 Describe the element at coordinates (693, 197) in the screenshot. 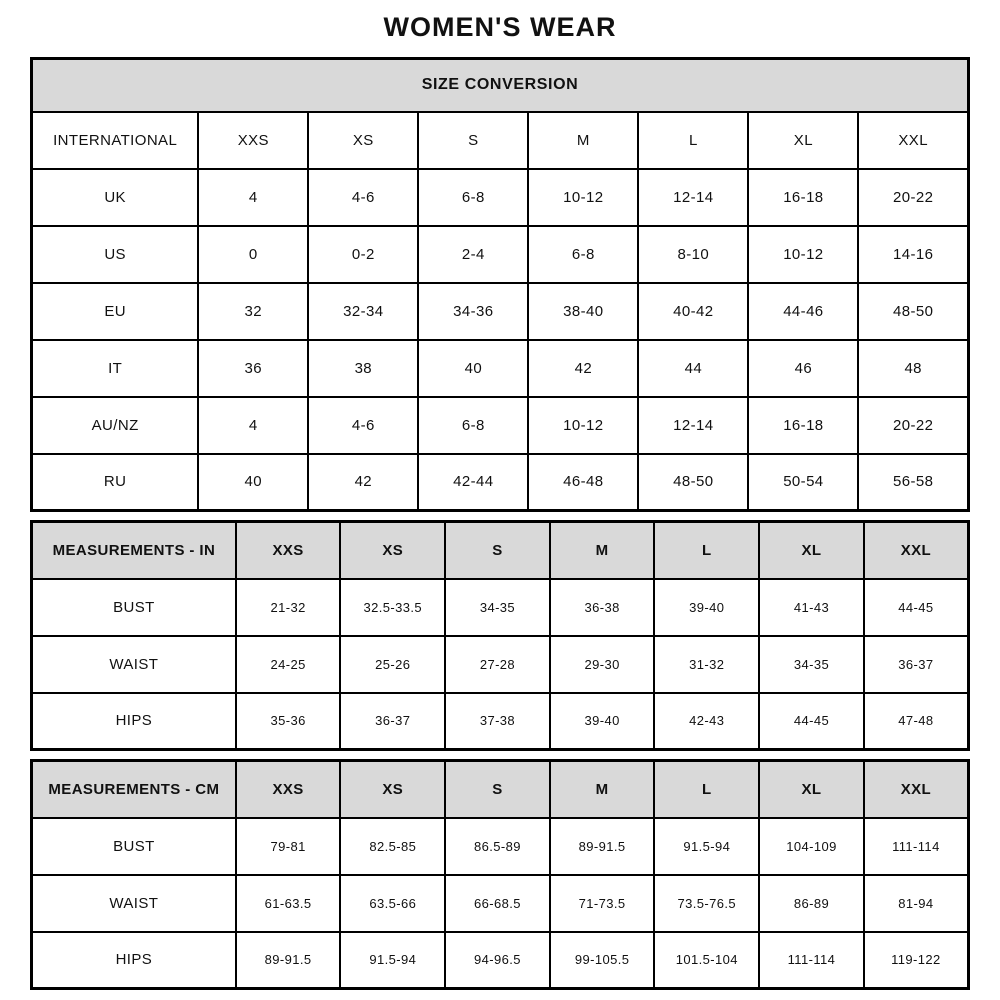

I see `value-cell: 12-14` at that location.